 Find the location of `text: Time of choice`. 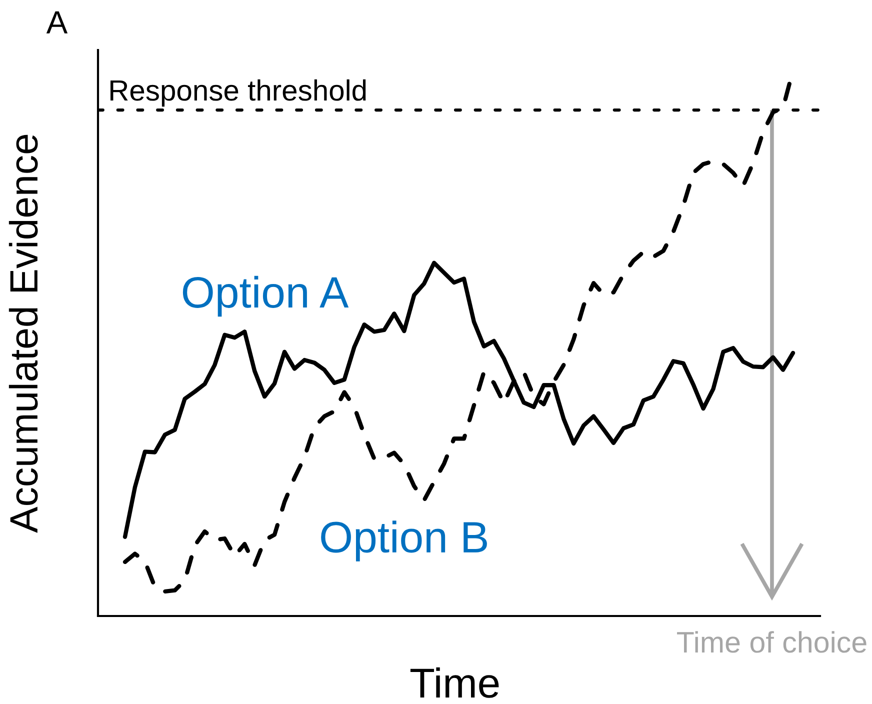

text: Time of choice is located at coordinates (771, 642).